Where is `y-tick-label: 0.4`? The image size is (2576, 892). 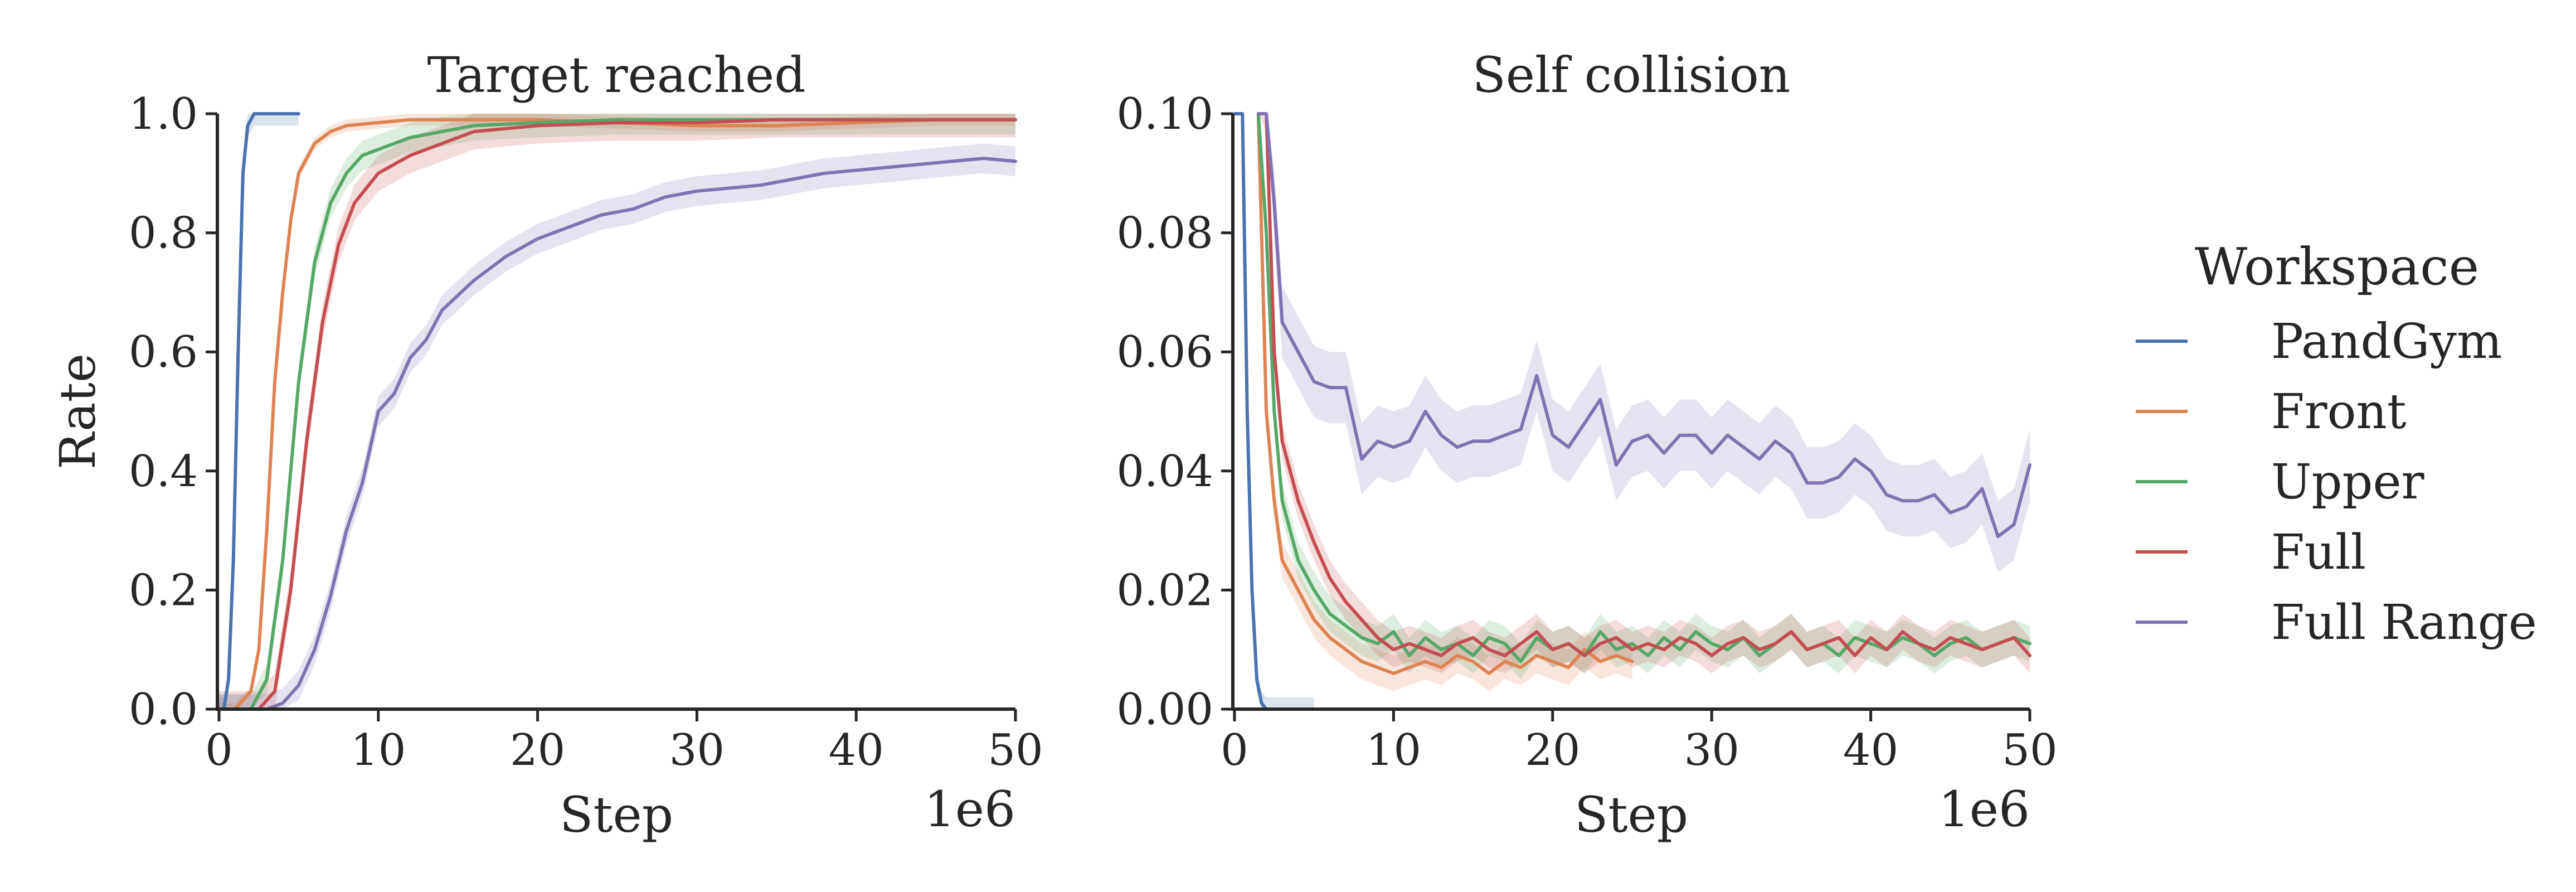
y-tick-label: 0.4 is located at coordinates (163, 472).